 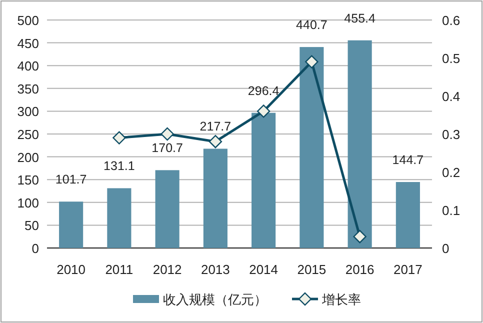 I want to click on y2-tick-label: 0.1, so click(x=451, y=210).